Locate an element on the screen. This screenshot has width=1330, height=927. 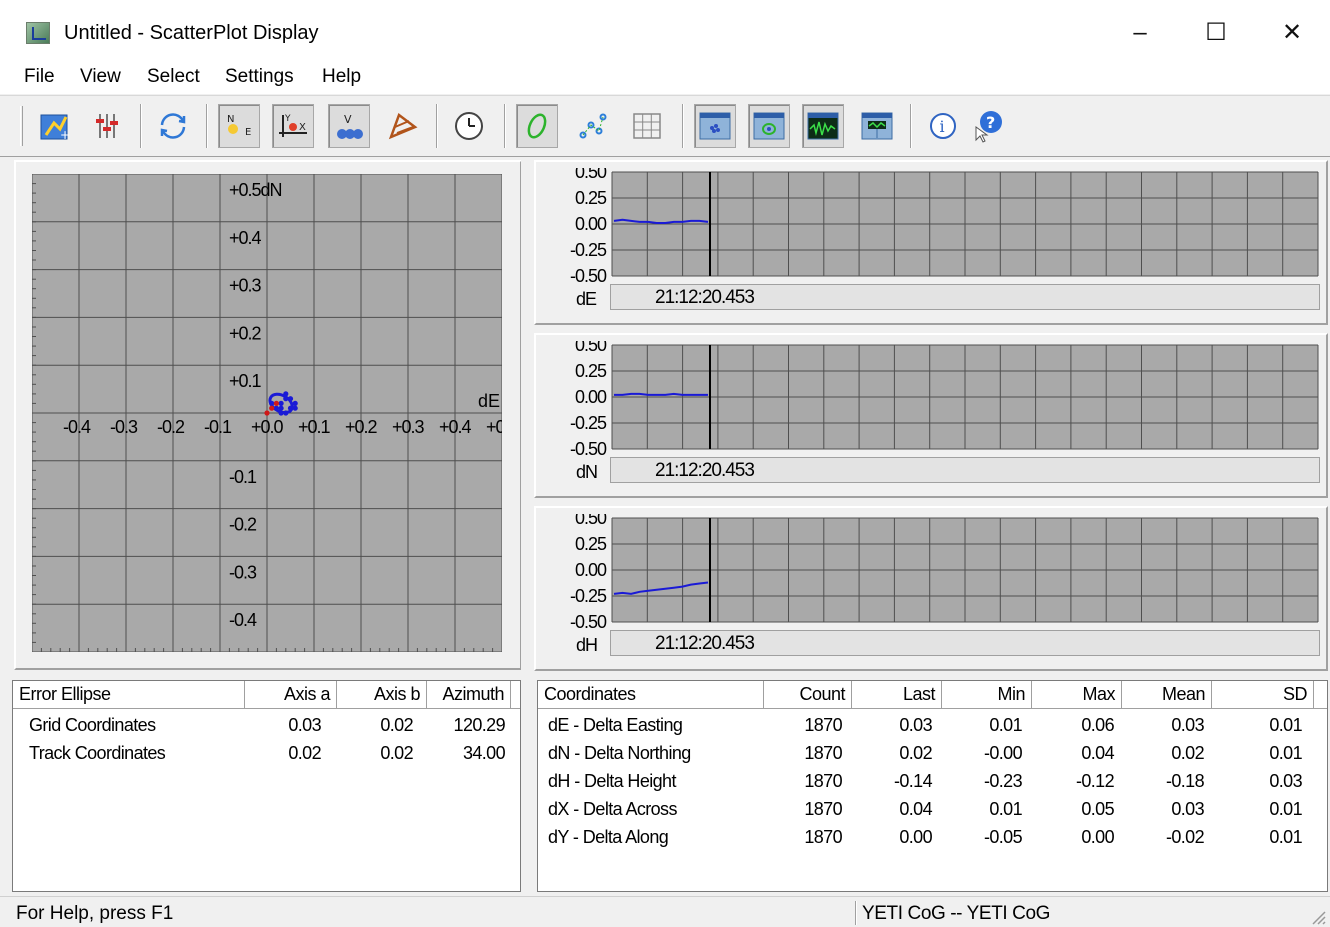
split-view-icon is located at coordinates (877, 126).